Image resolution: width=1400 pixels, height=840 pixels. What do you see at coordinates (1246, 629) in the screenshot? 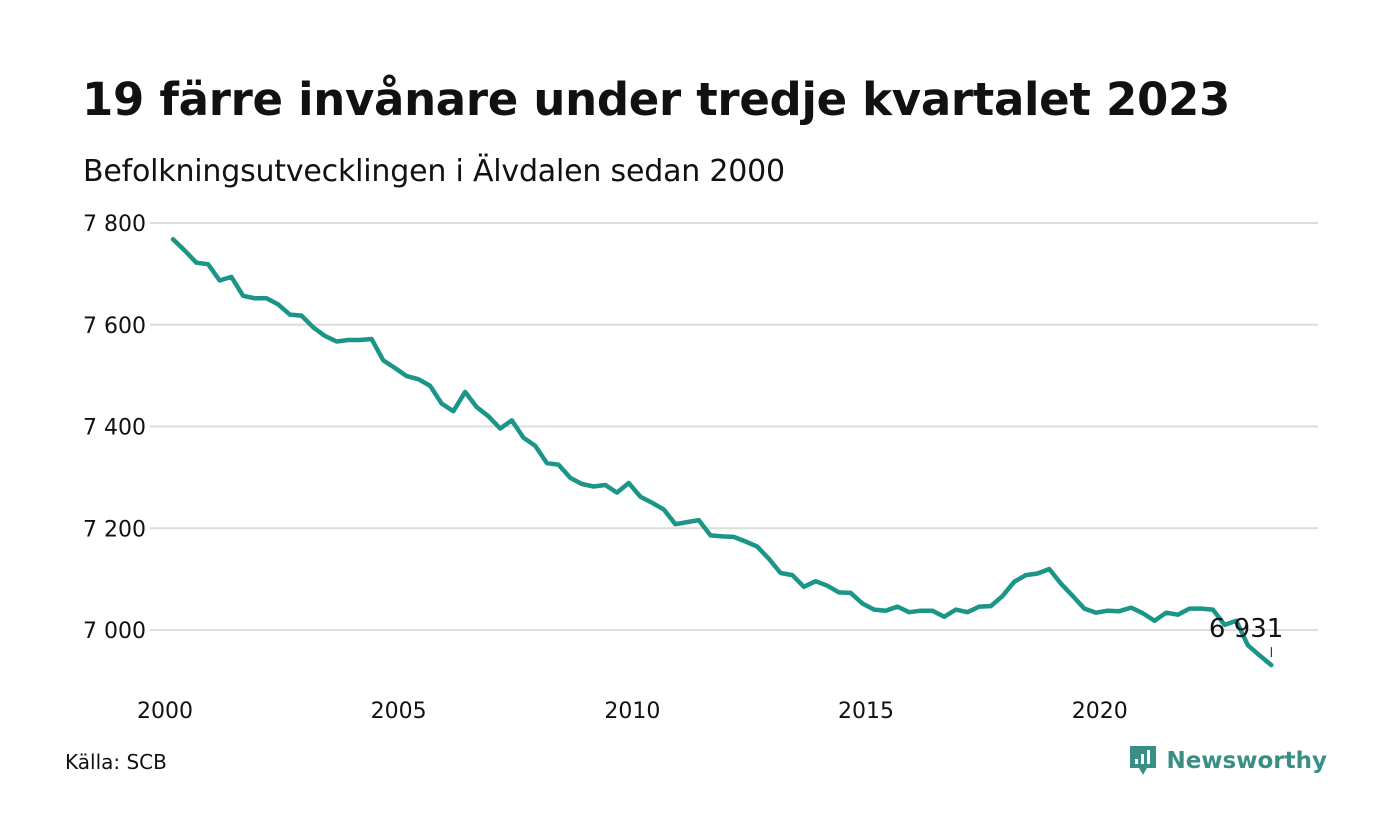
I see `last-value-label: 6 931` at bounding box center [1246, 629].